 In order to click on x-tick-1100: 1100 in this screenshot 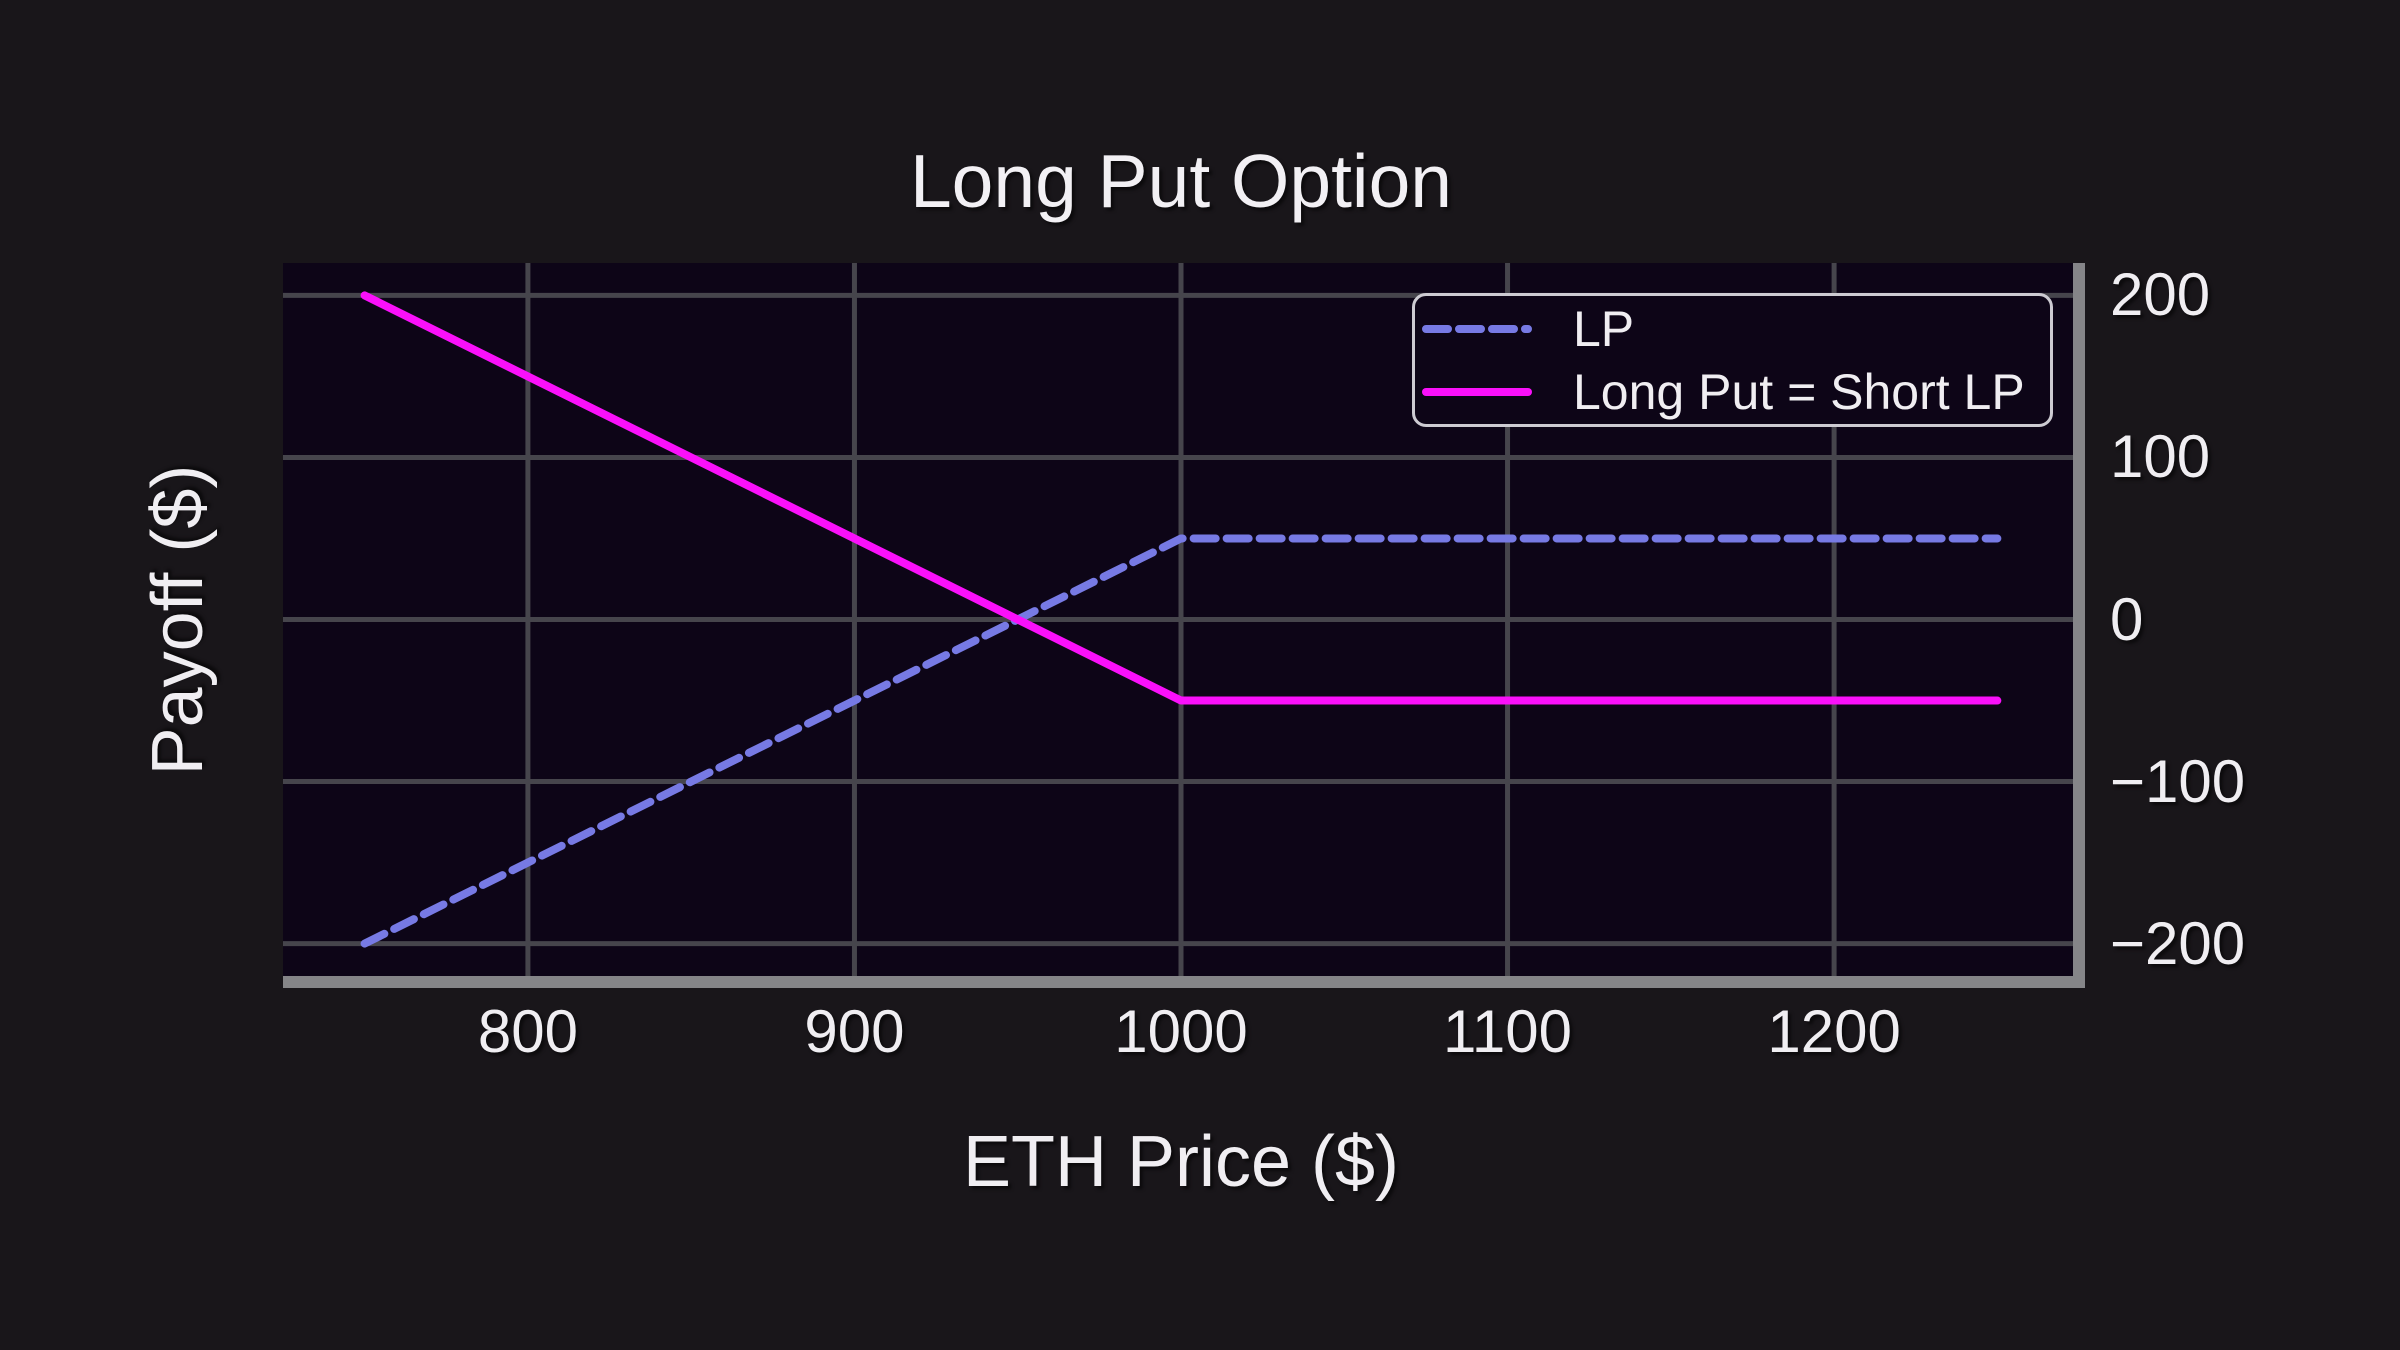, I will do `click(1508, 1031)`.